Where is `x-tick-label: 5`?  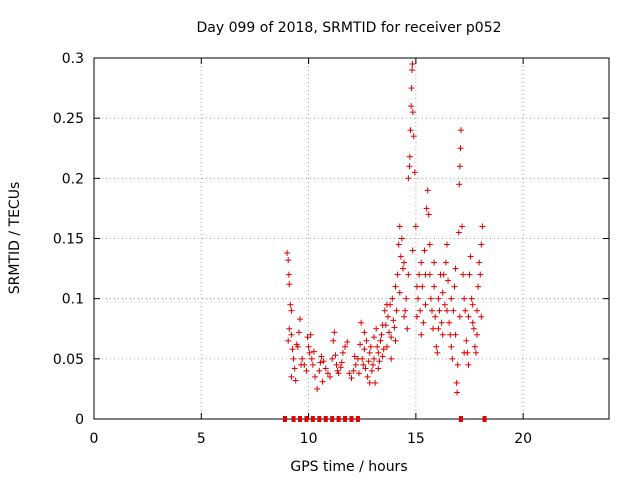
x-tick-label: 5 is located at coordinates (201, 439).